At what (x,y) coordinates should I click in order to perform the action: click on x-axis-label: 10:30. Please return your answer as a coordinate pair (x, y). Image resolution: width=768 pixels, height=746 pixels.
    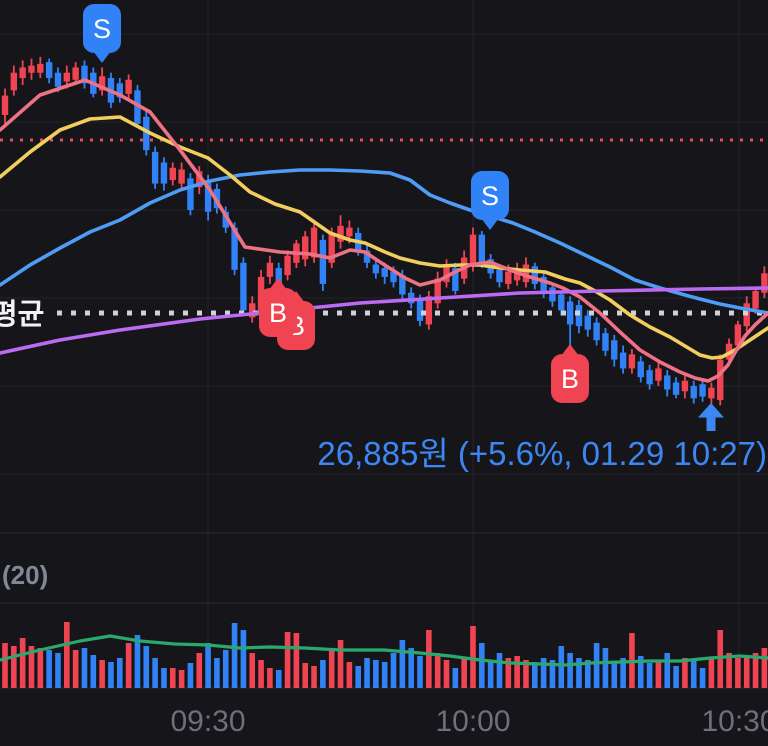
    Looking at the image, I should click on (734, 721).